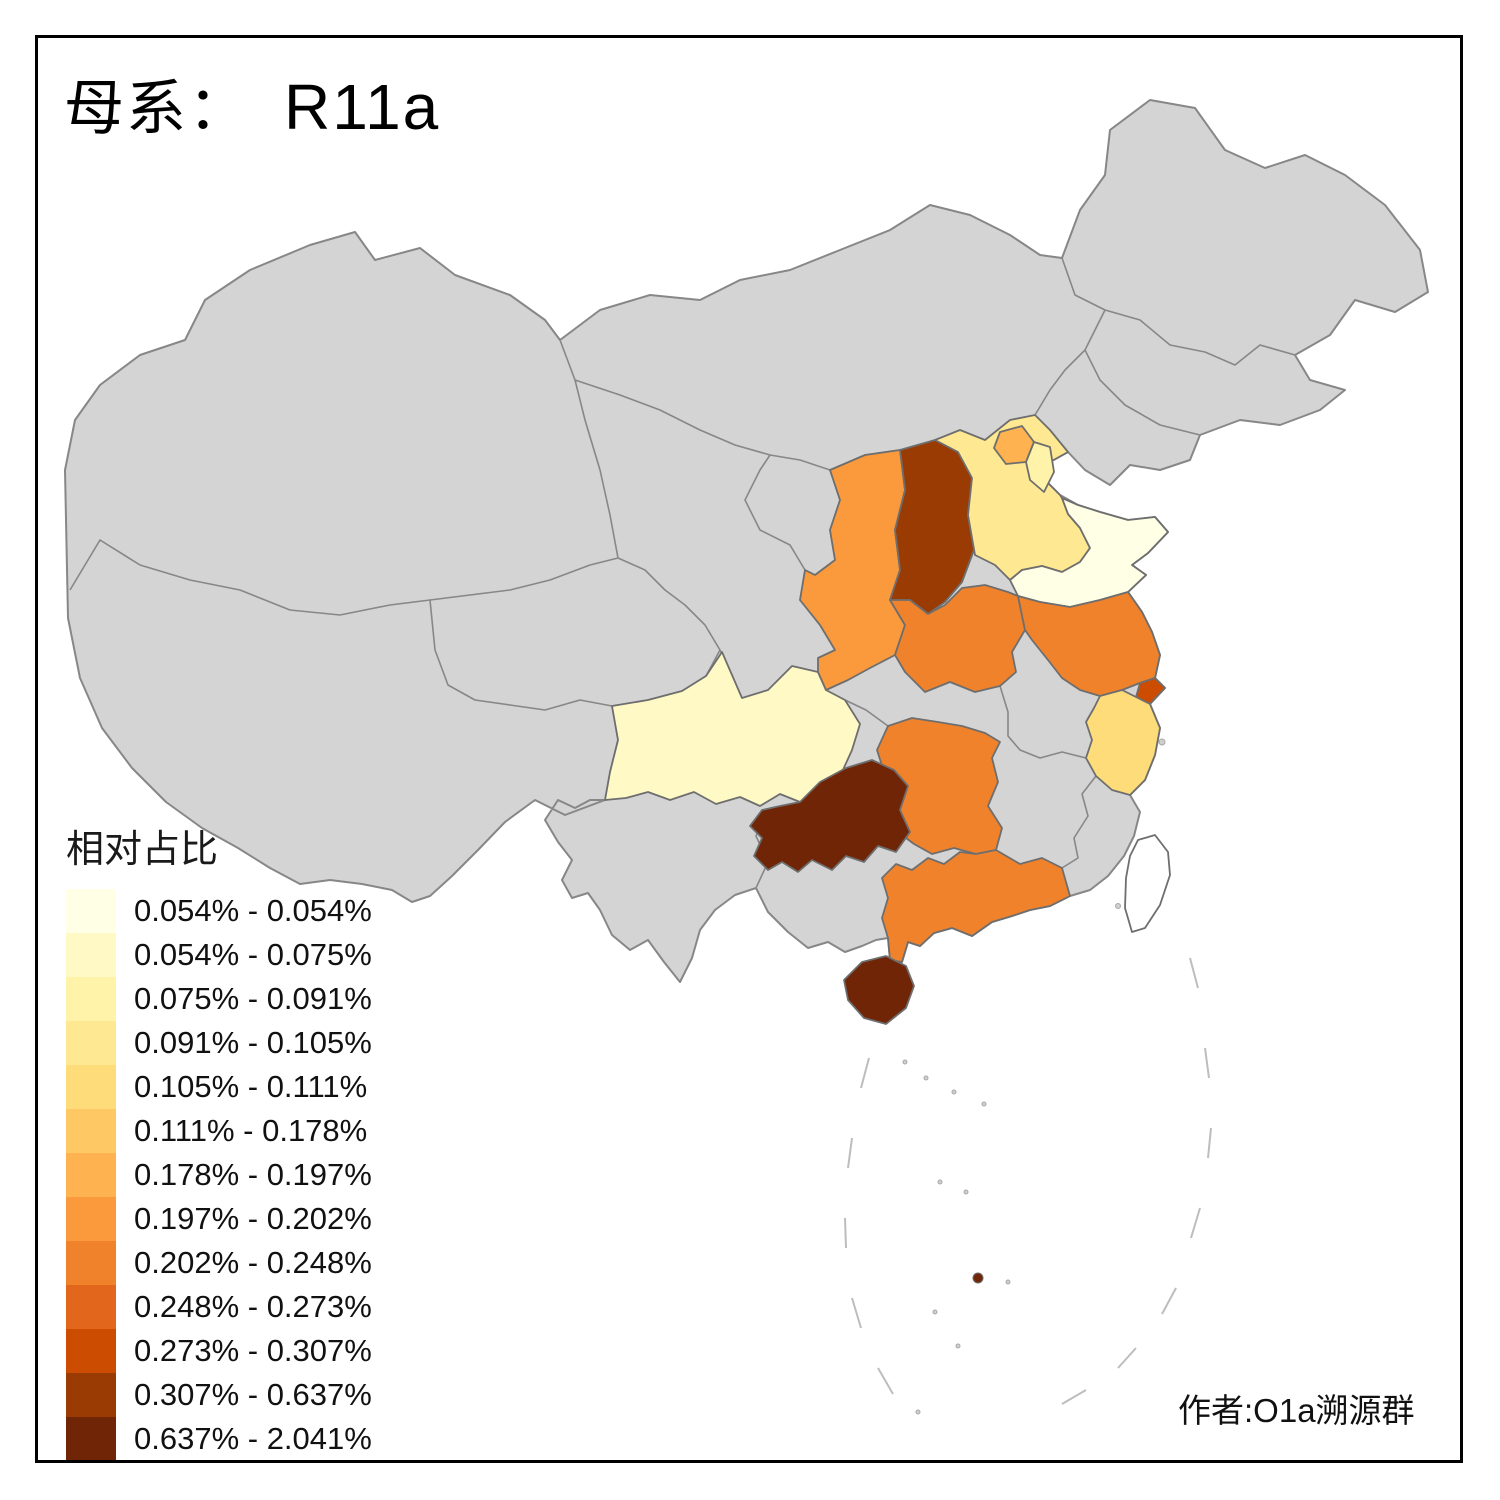  I want to click on province-hainan, so click(879, 990).